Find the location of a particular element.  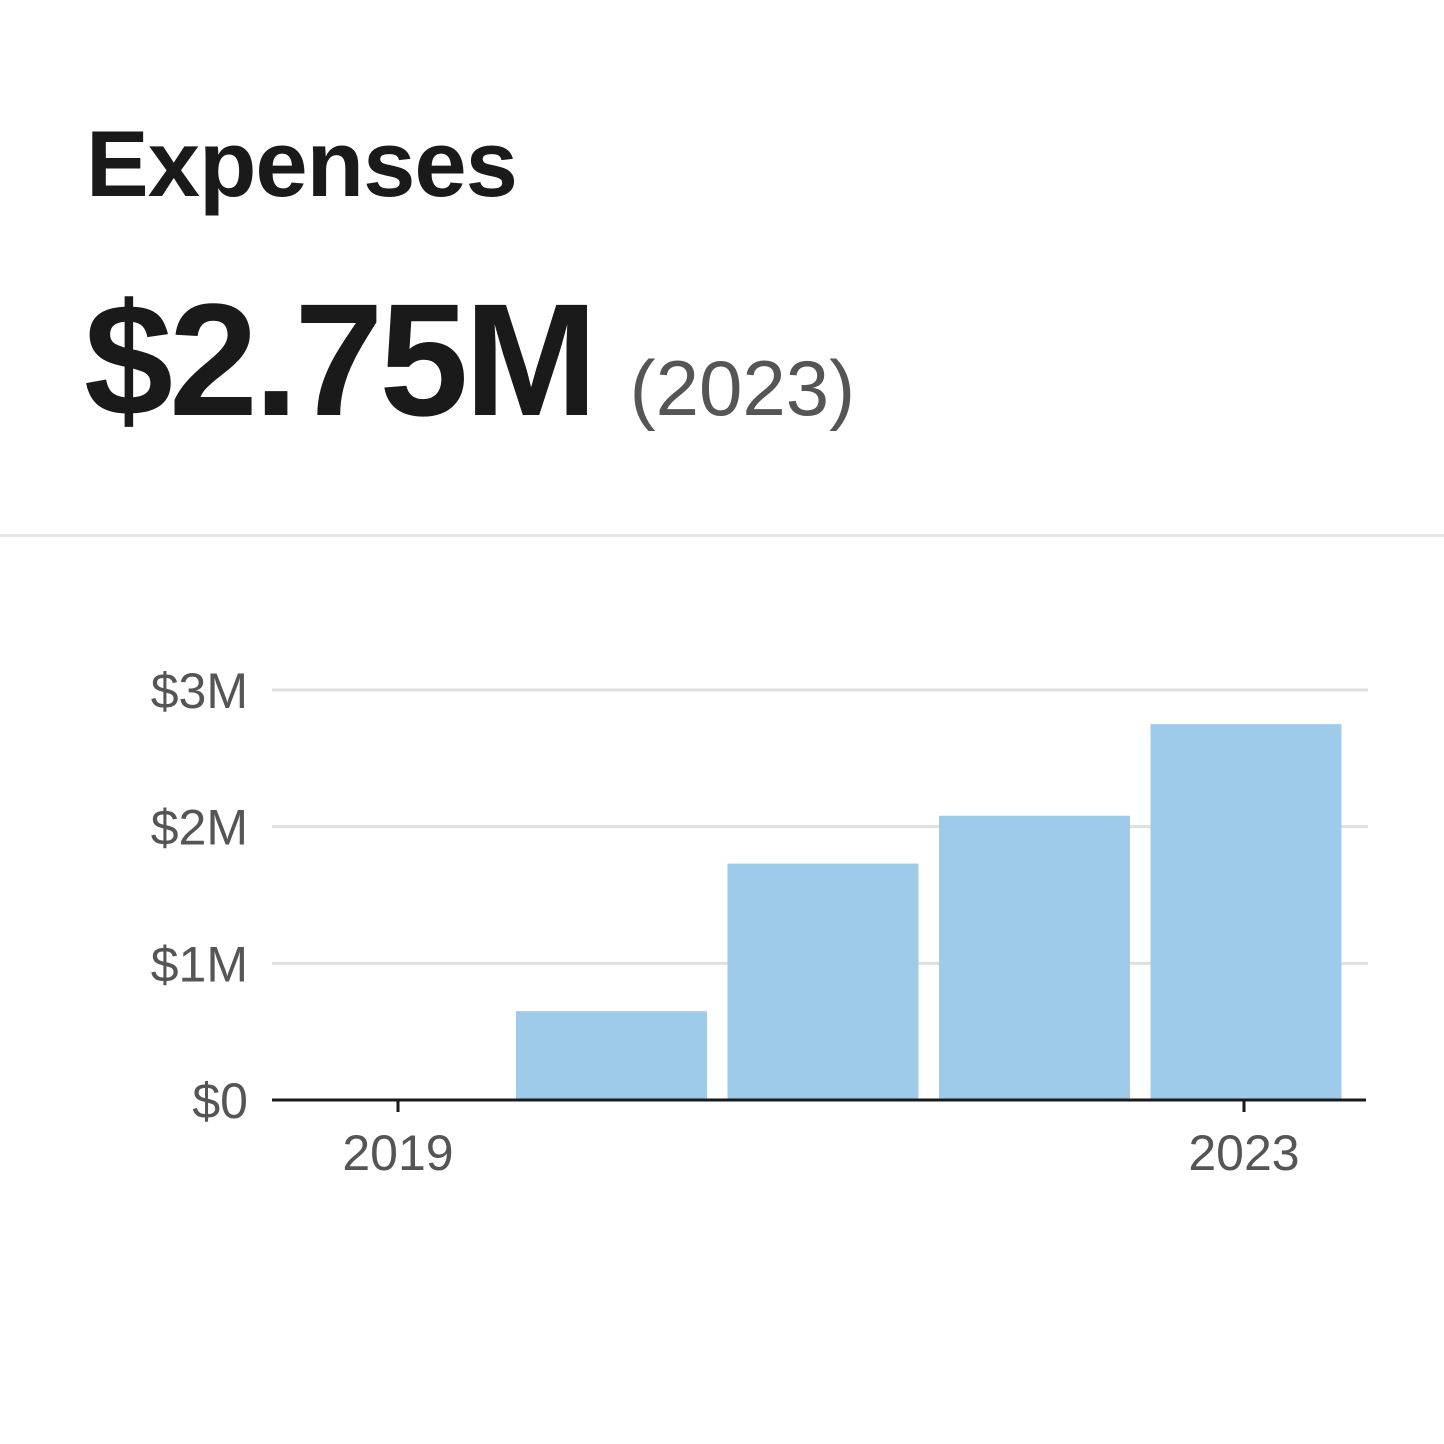

headline-year: (2023) is located at coordinates (742, 388).